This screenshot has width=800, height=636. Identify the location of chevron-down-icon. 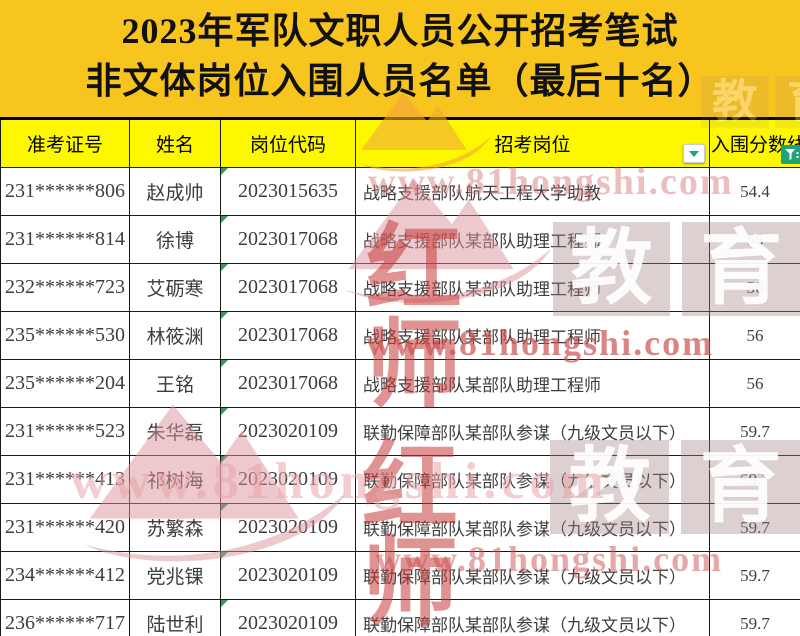
(694, 153).